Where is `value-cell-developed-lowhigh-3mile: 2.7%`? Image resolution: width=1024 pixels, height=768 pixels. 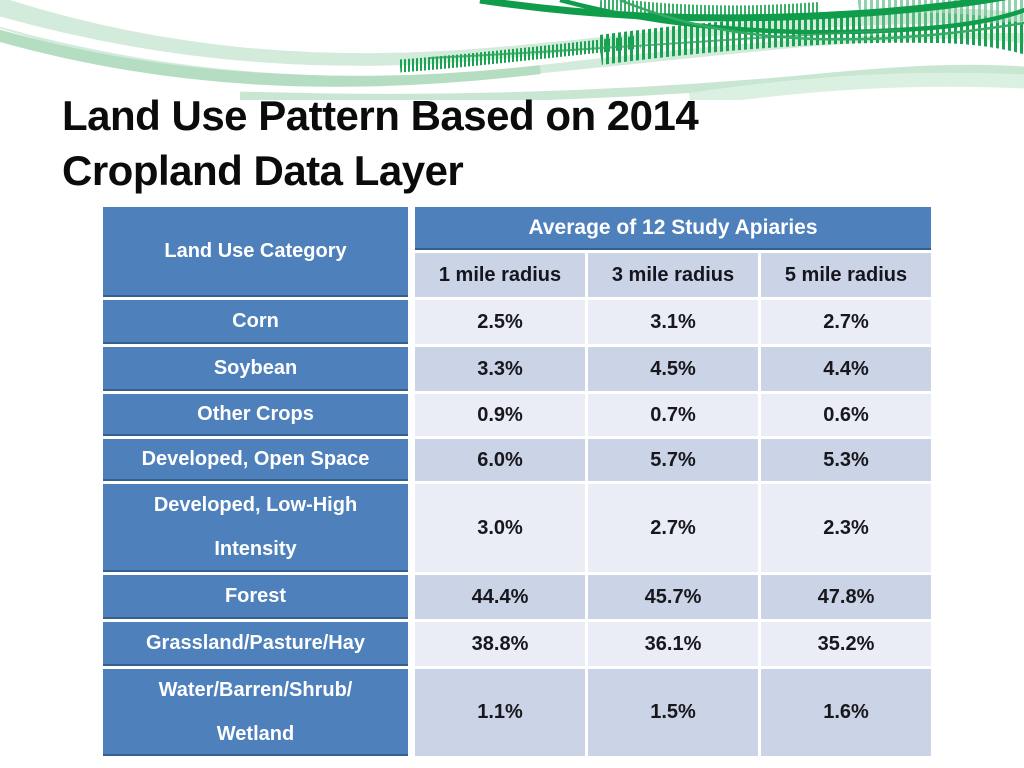
value-cell-developed-lowhigh-3mile: 2.7% is located at coordinates (673, 528).